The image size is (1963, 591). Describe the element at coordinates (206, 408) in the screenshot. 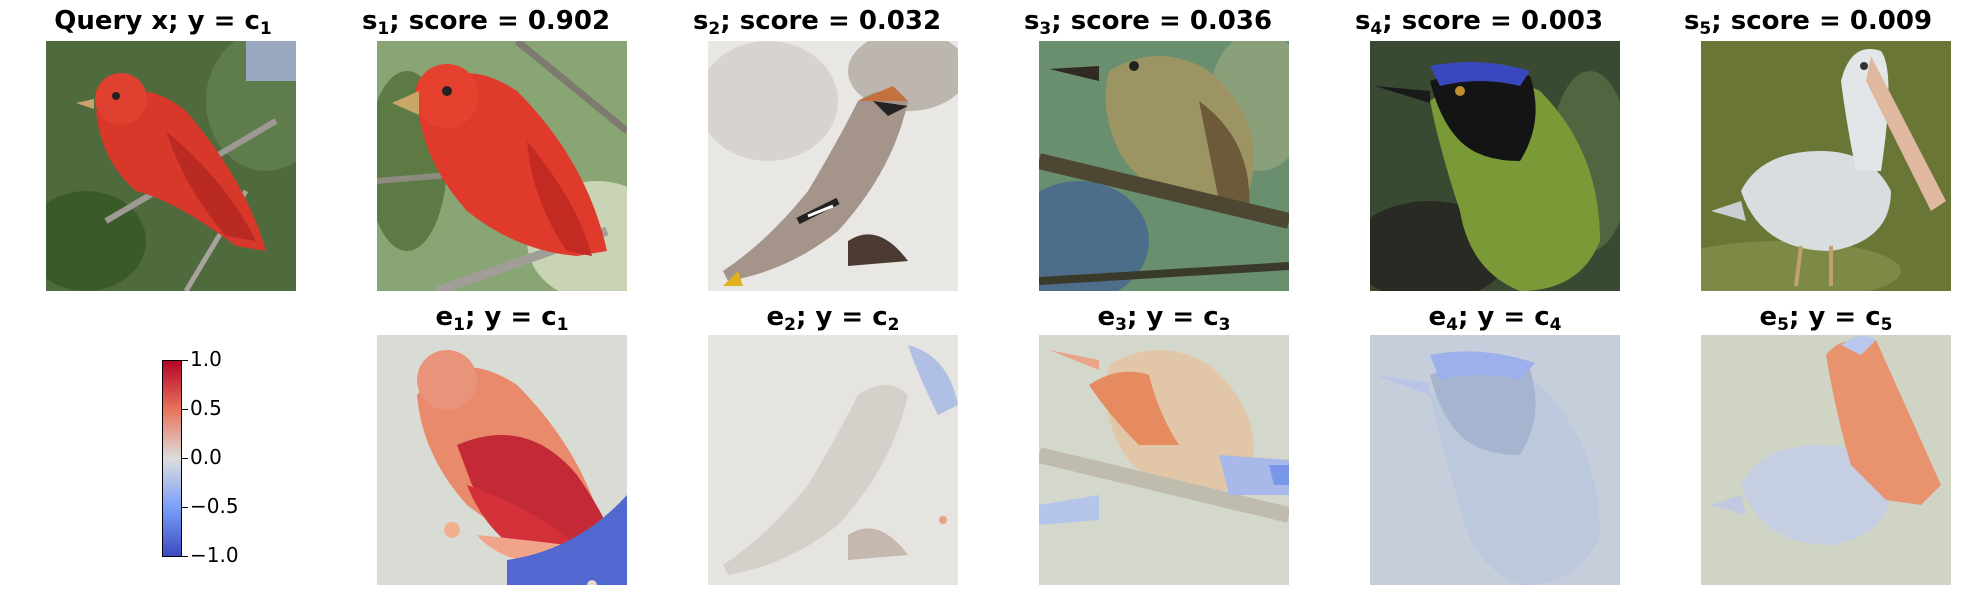

I see `colorbar-tick-label: 0.5` at that location.